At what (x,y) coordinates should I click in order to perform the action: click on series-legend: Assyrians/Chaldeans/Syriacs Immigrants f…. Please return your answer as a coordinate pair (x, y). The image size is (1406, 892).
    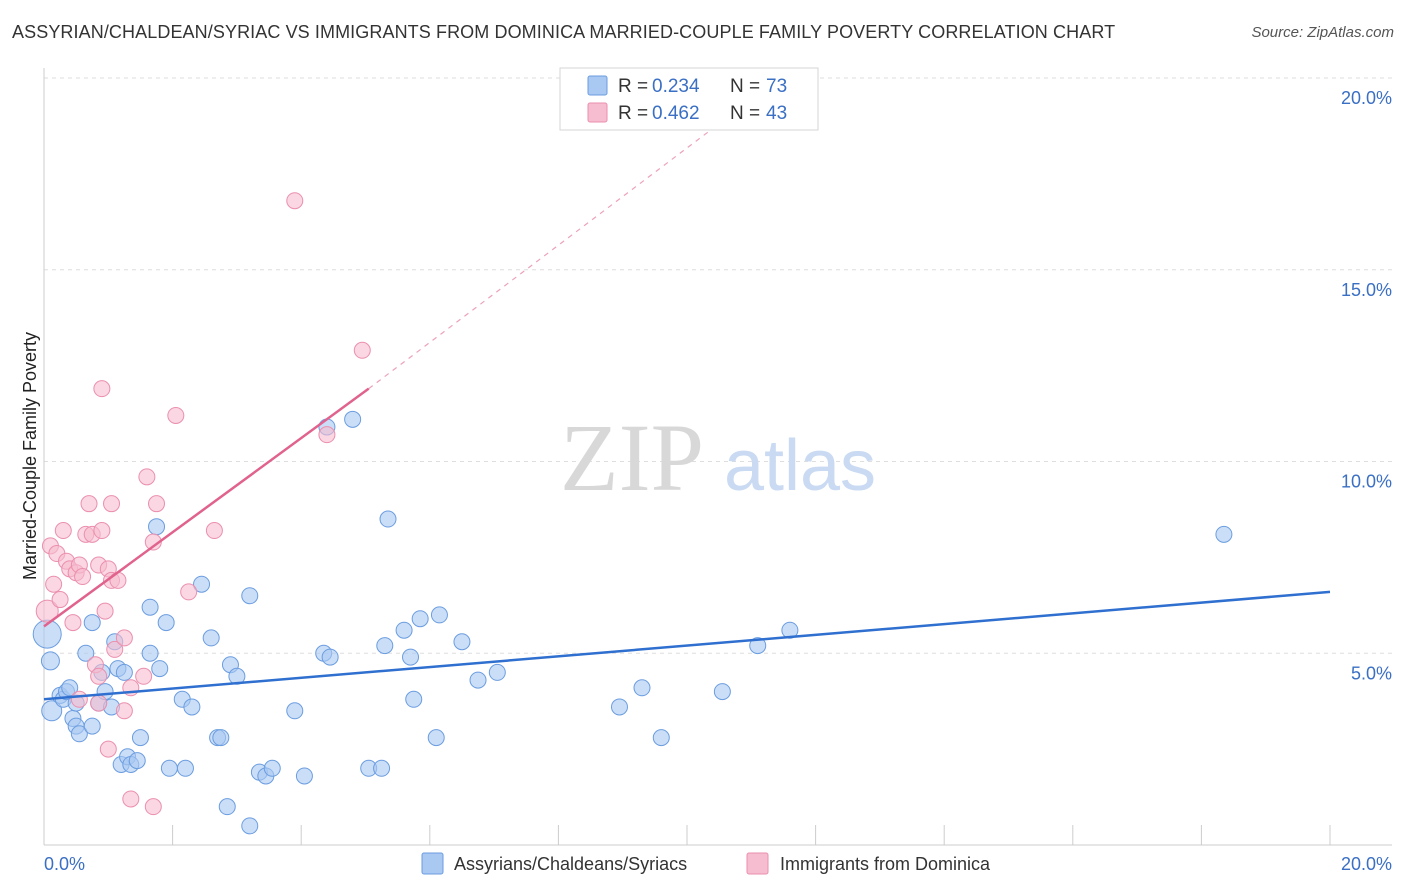
    Looking at the image, I should click on (706, 863).